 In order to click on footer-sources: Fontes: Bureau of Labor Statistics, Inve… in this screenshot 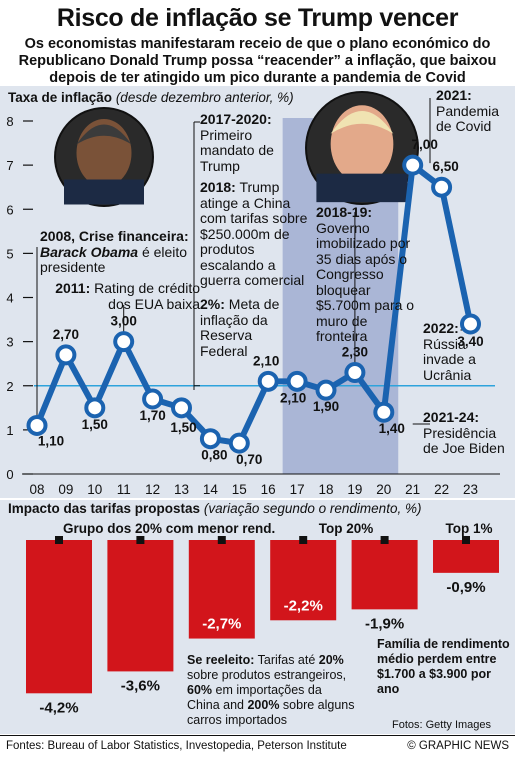, I will do `click(176, 746)`.